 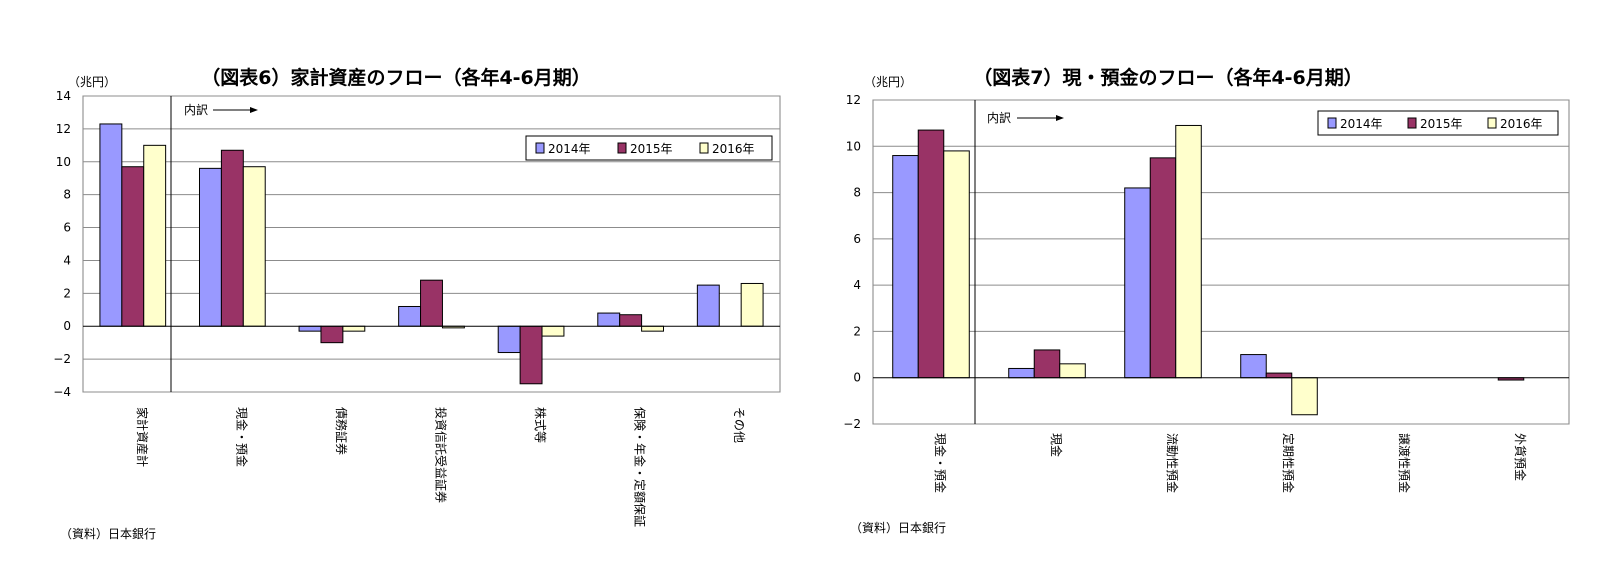 I want to click on chart2-legend-label-3: 2016年, so click(x=1521, y=124).